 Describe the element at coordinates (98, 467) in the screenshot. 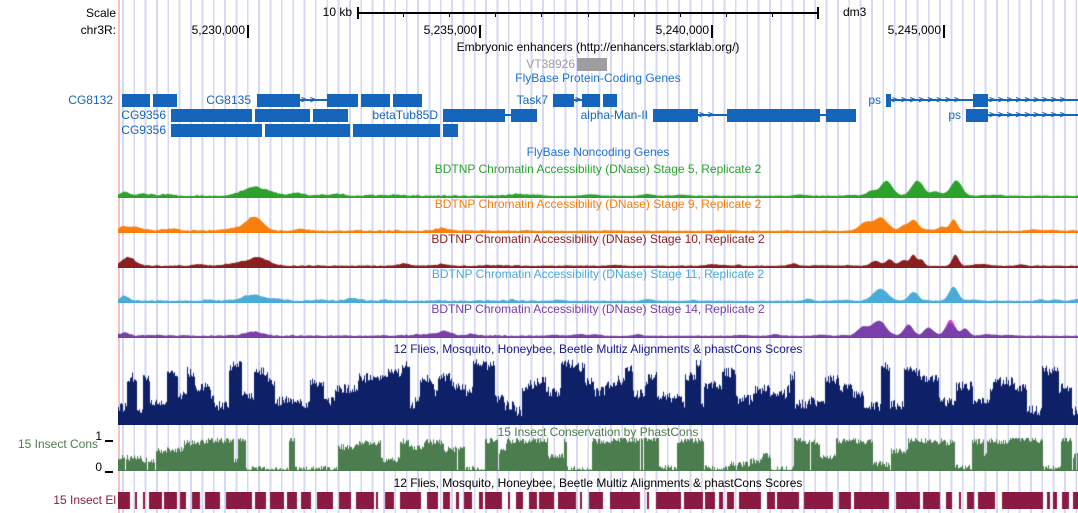

I see `conservation-axis-min: 0` at that location.